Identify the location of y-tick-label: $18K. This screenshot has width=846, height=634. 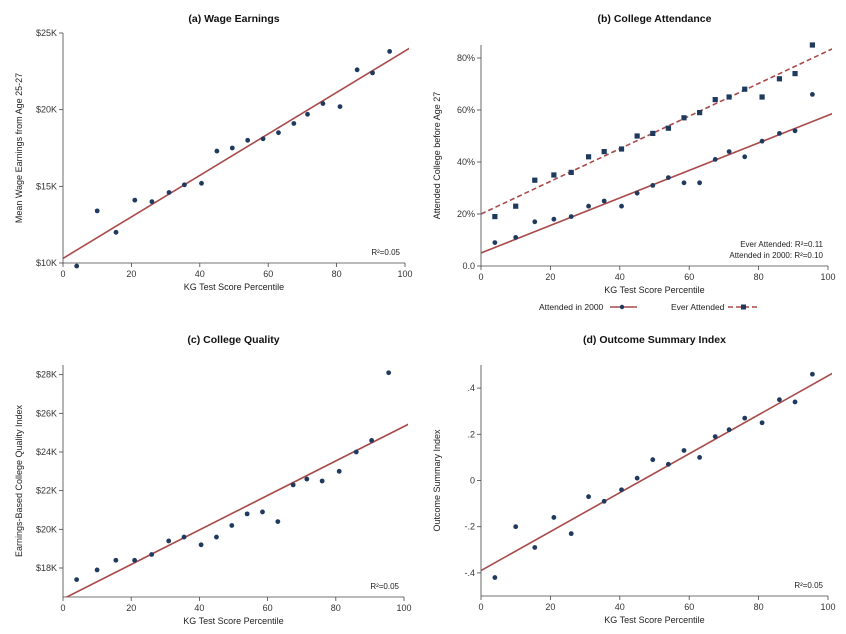
(46, 568).